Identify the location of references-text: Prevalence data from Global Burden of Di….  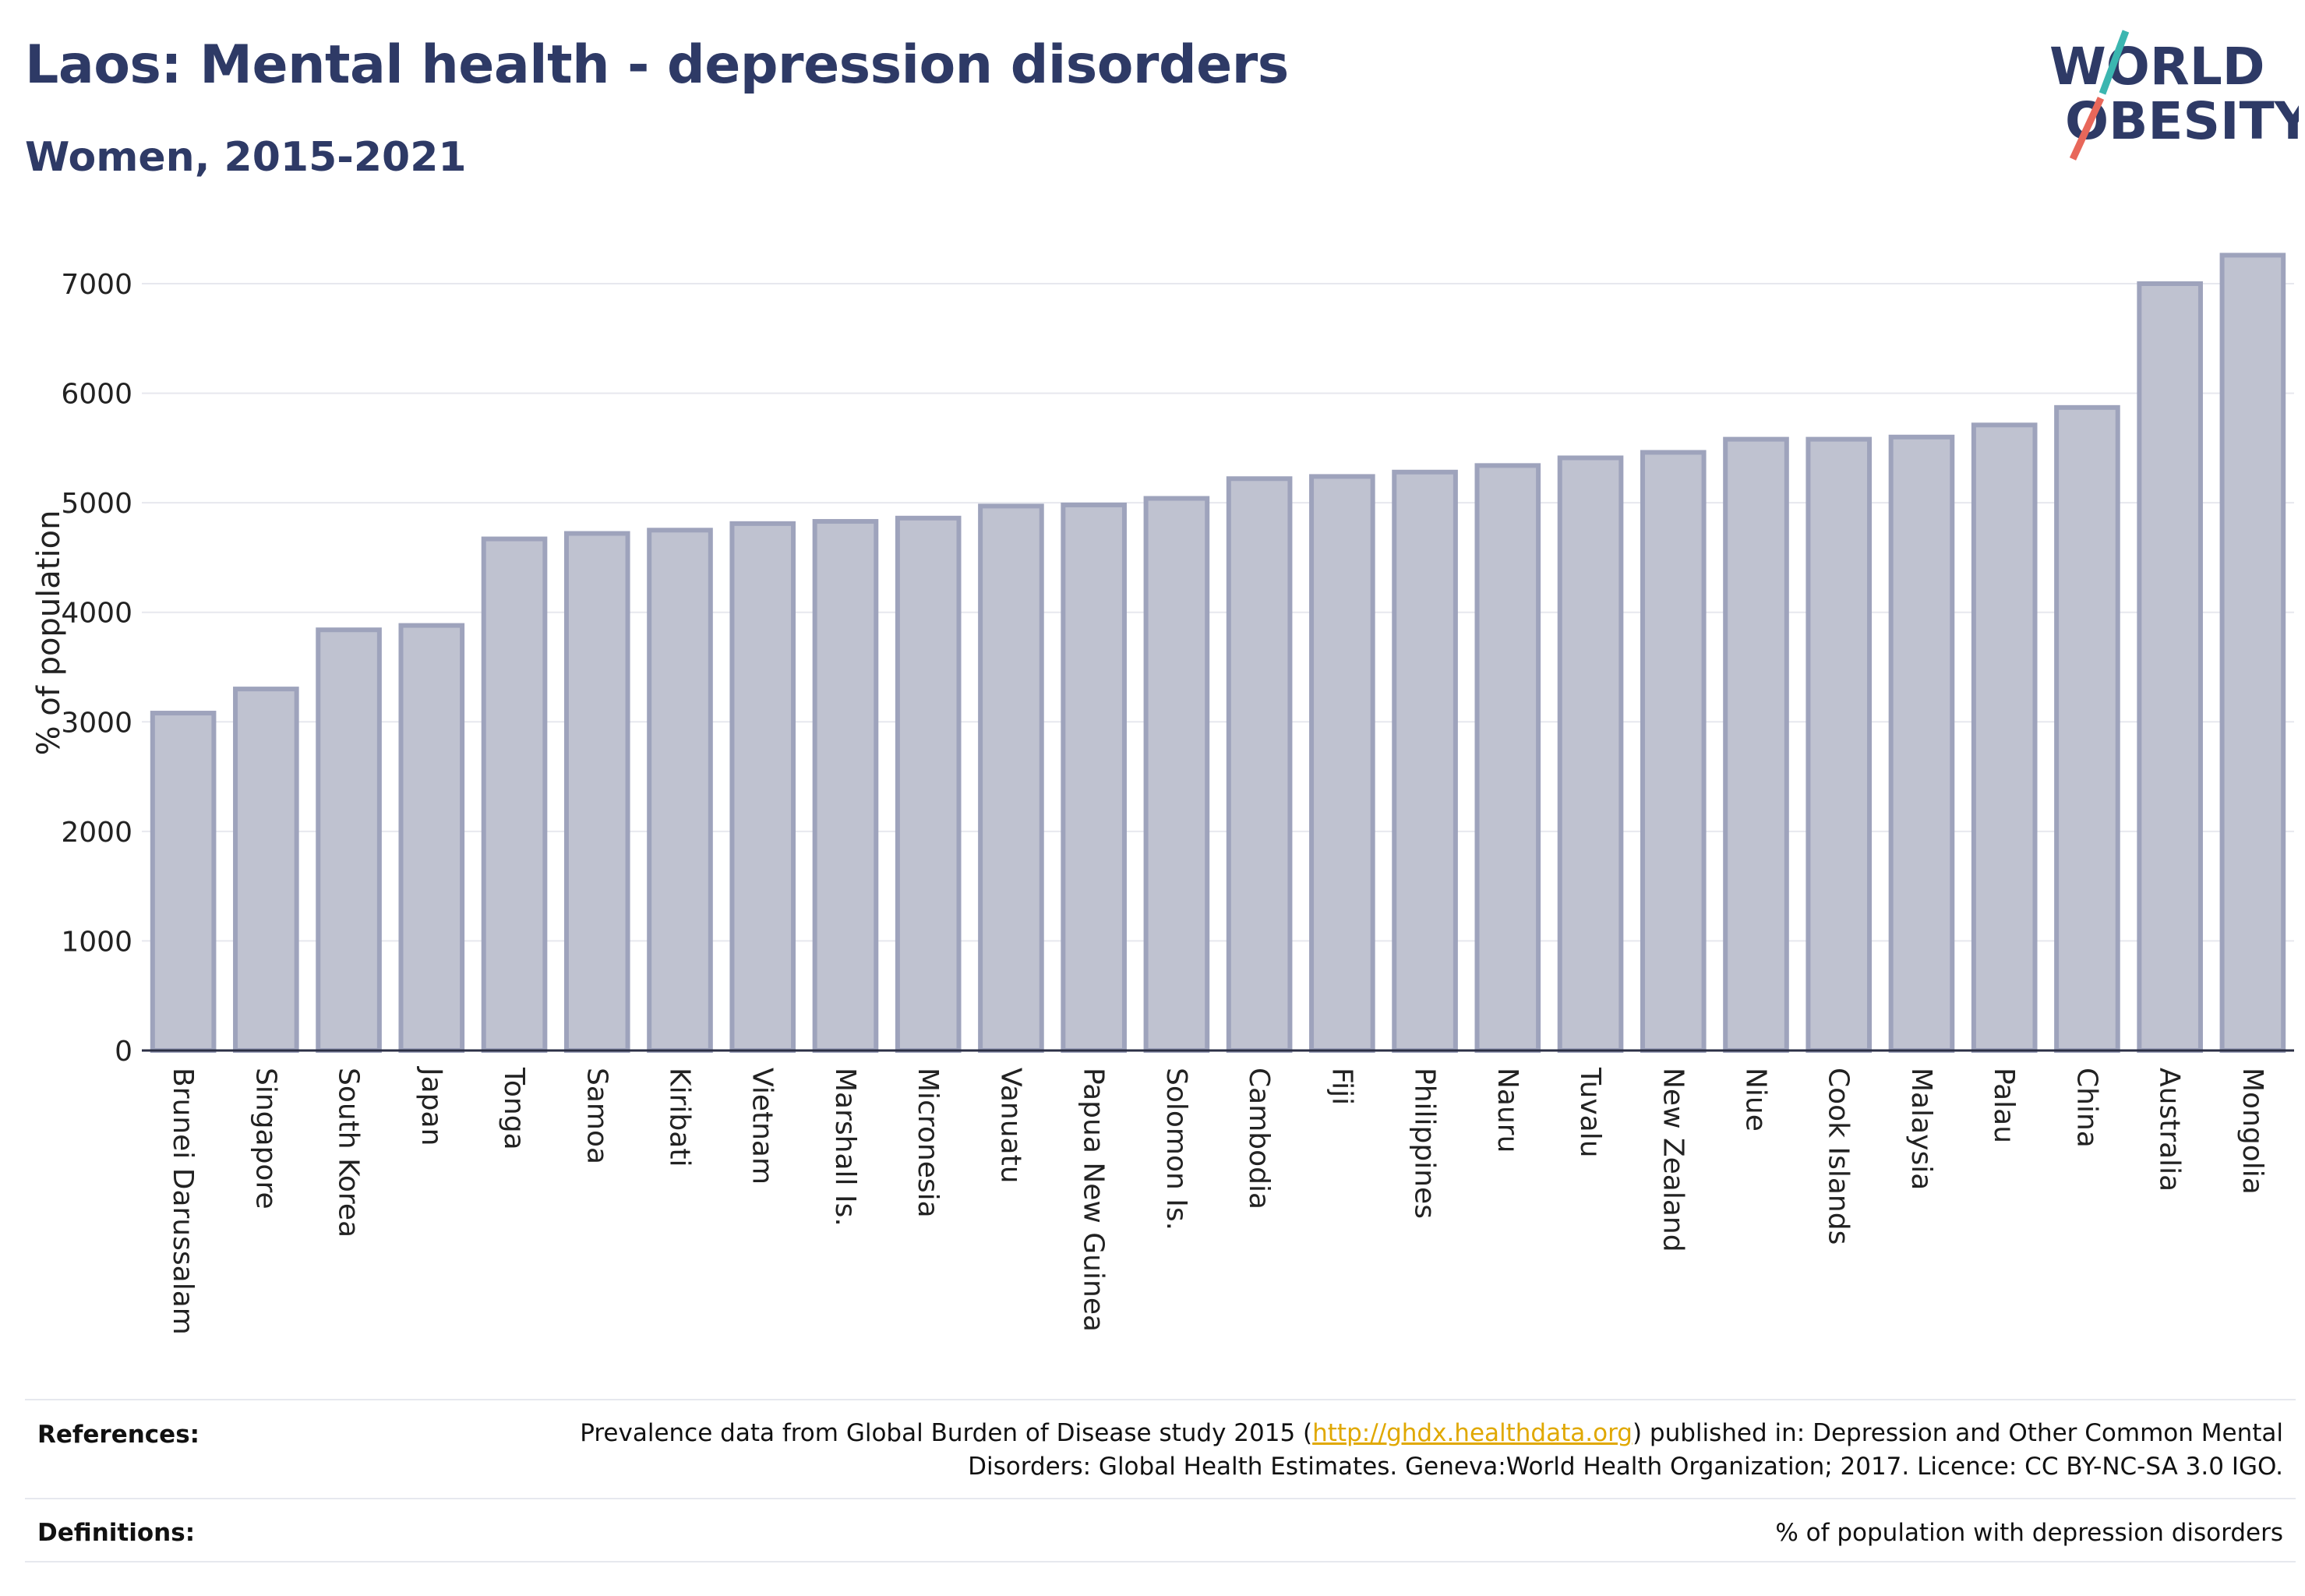
(1431, 1450).